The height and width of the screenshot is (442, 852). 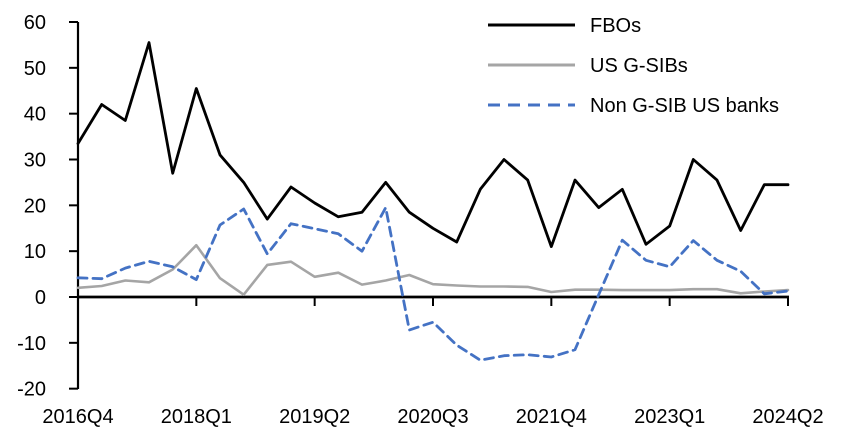 I want to click on series-line-us-g-sibs, so click(x=433, y=270).